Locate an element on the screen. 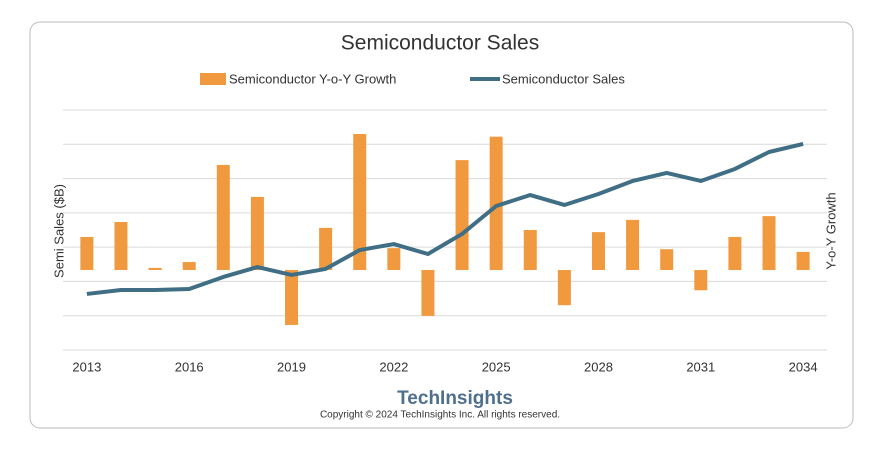 The image size is (878, 449). x-tick-label: 2013 is located at coordinates (86, 366).